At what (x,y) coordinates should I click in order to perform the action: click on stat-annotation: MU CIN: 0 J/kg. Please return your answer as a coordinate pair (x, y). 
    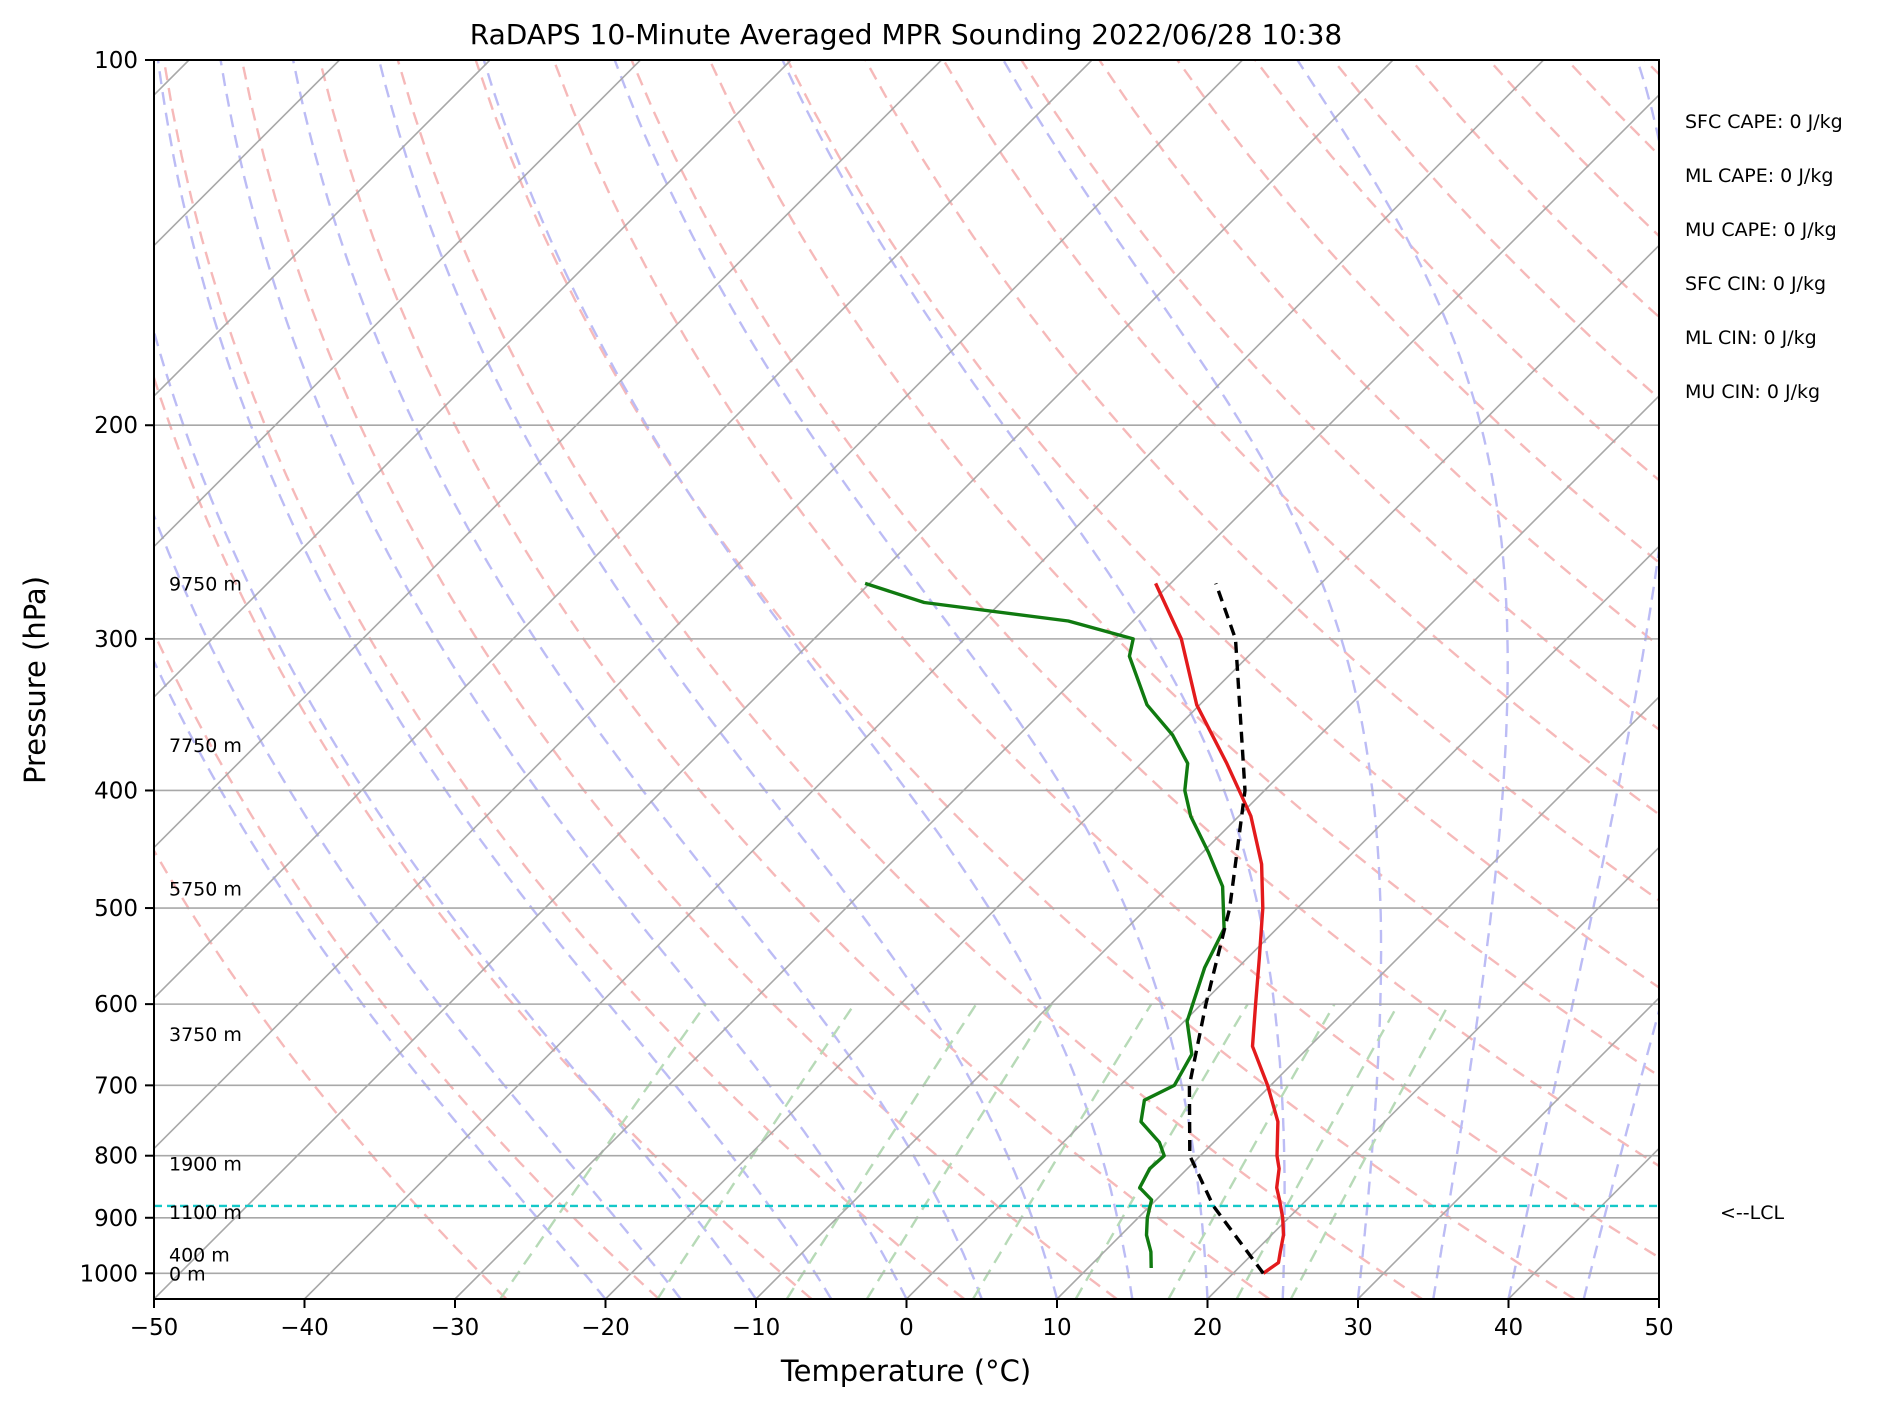
    Looking at the image, I should click on (1752, 392).